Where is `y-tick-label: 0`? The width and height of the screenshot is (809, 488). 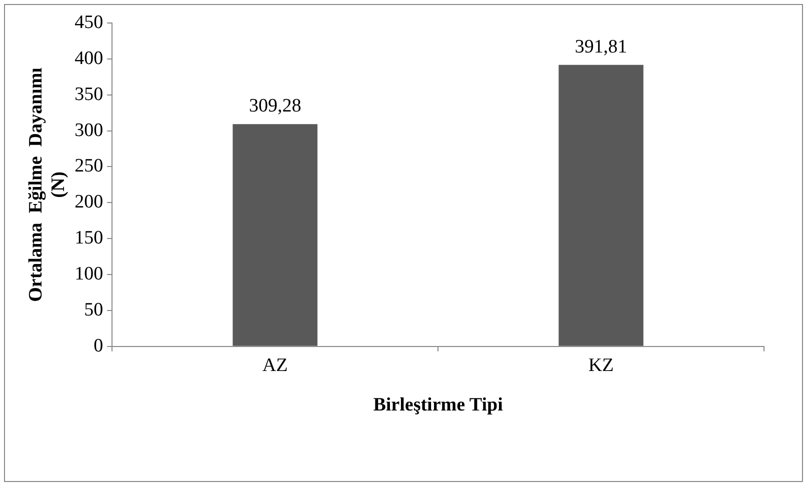
y-tick-label: 0 is located at coordinates (99, 345).